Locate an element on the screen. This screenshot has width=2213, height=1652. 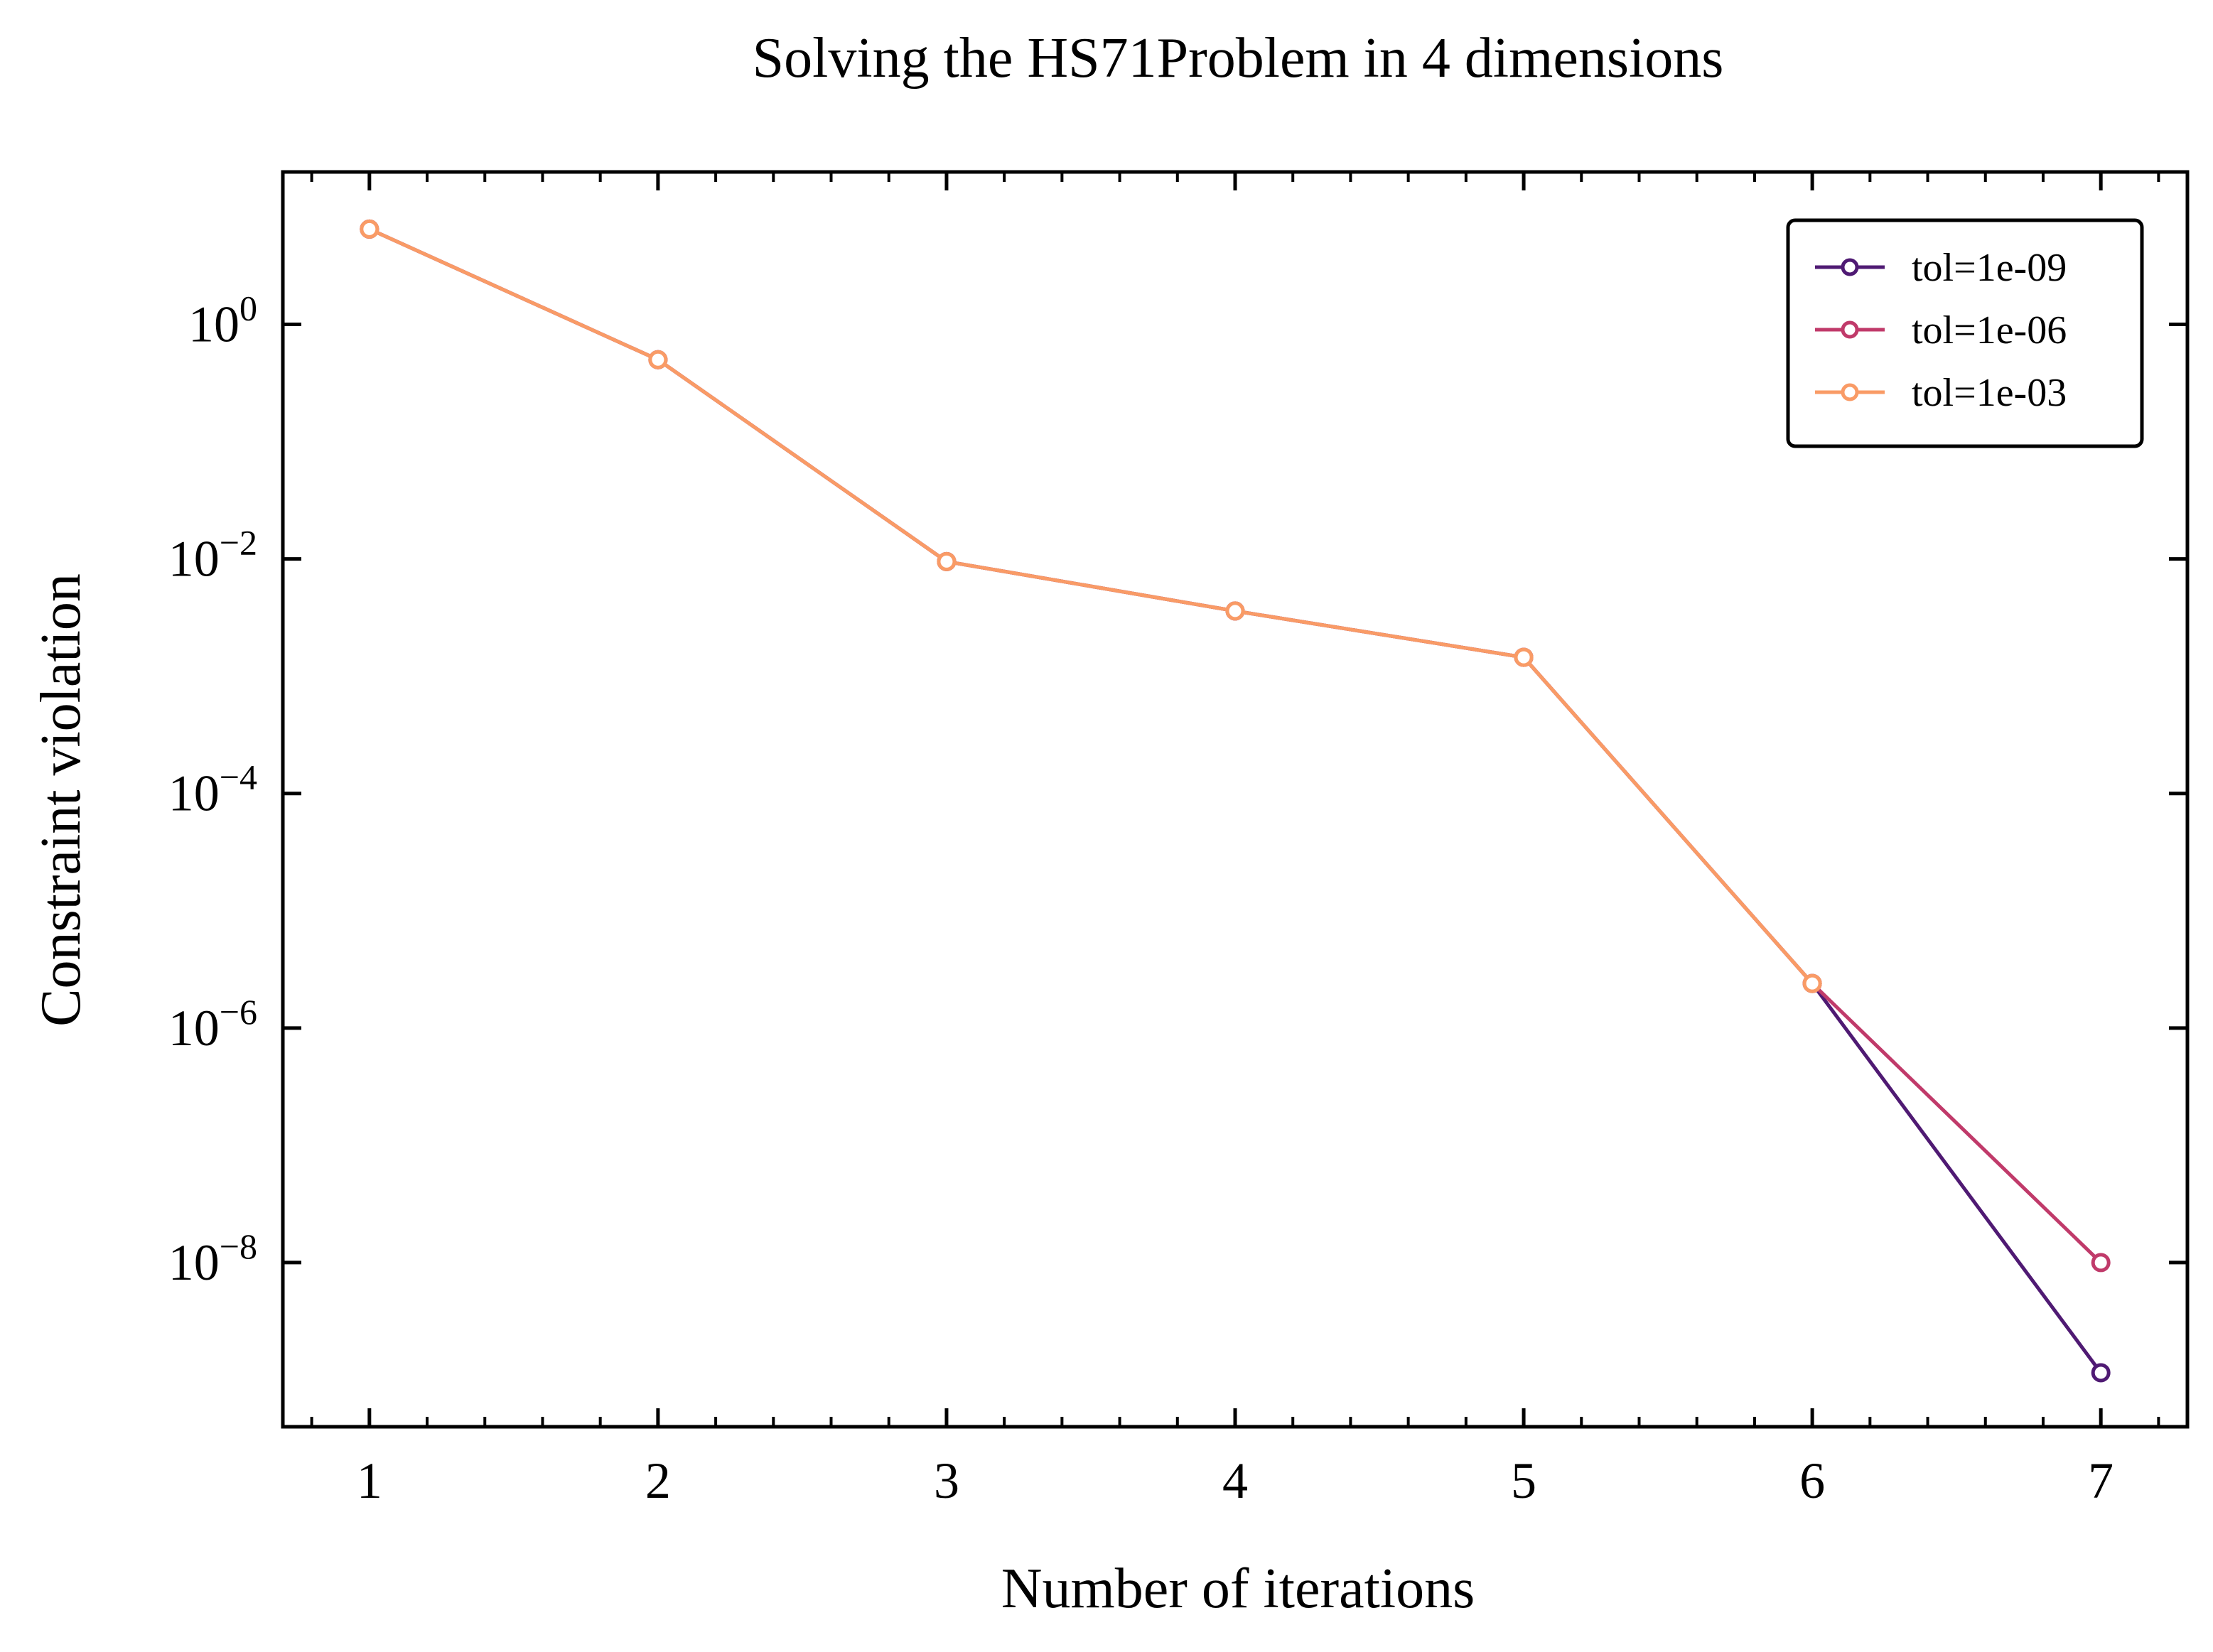
legend-label: tol=1e-06 is located at coordinates (1989, 330).